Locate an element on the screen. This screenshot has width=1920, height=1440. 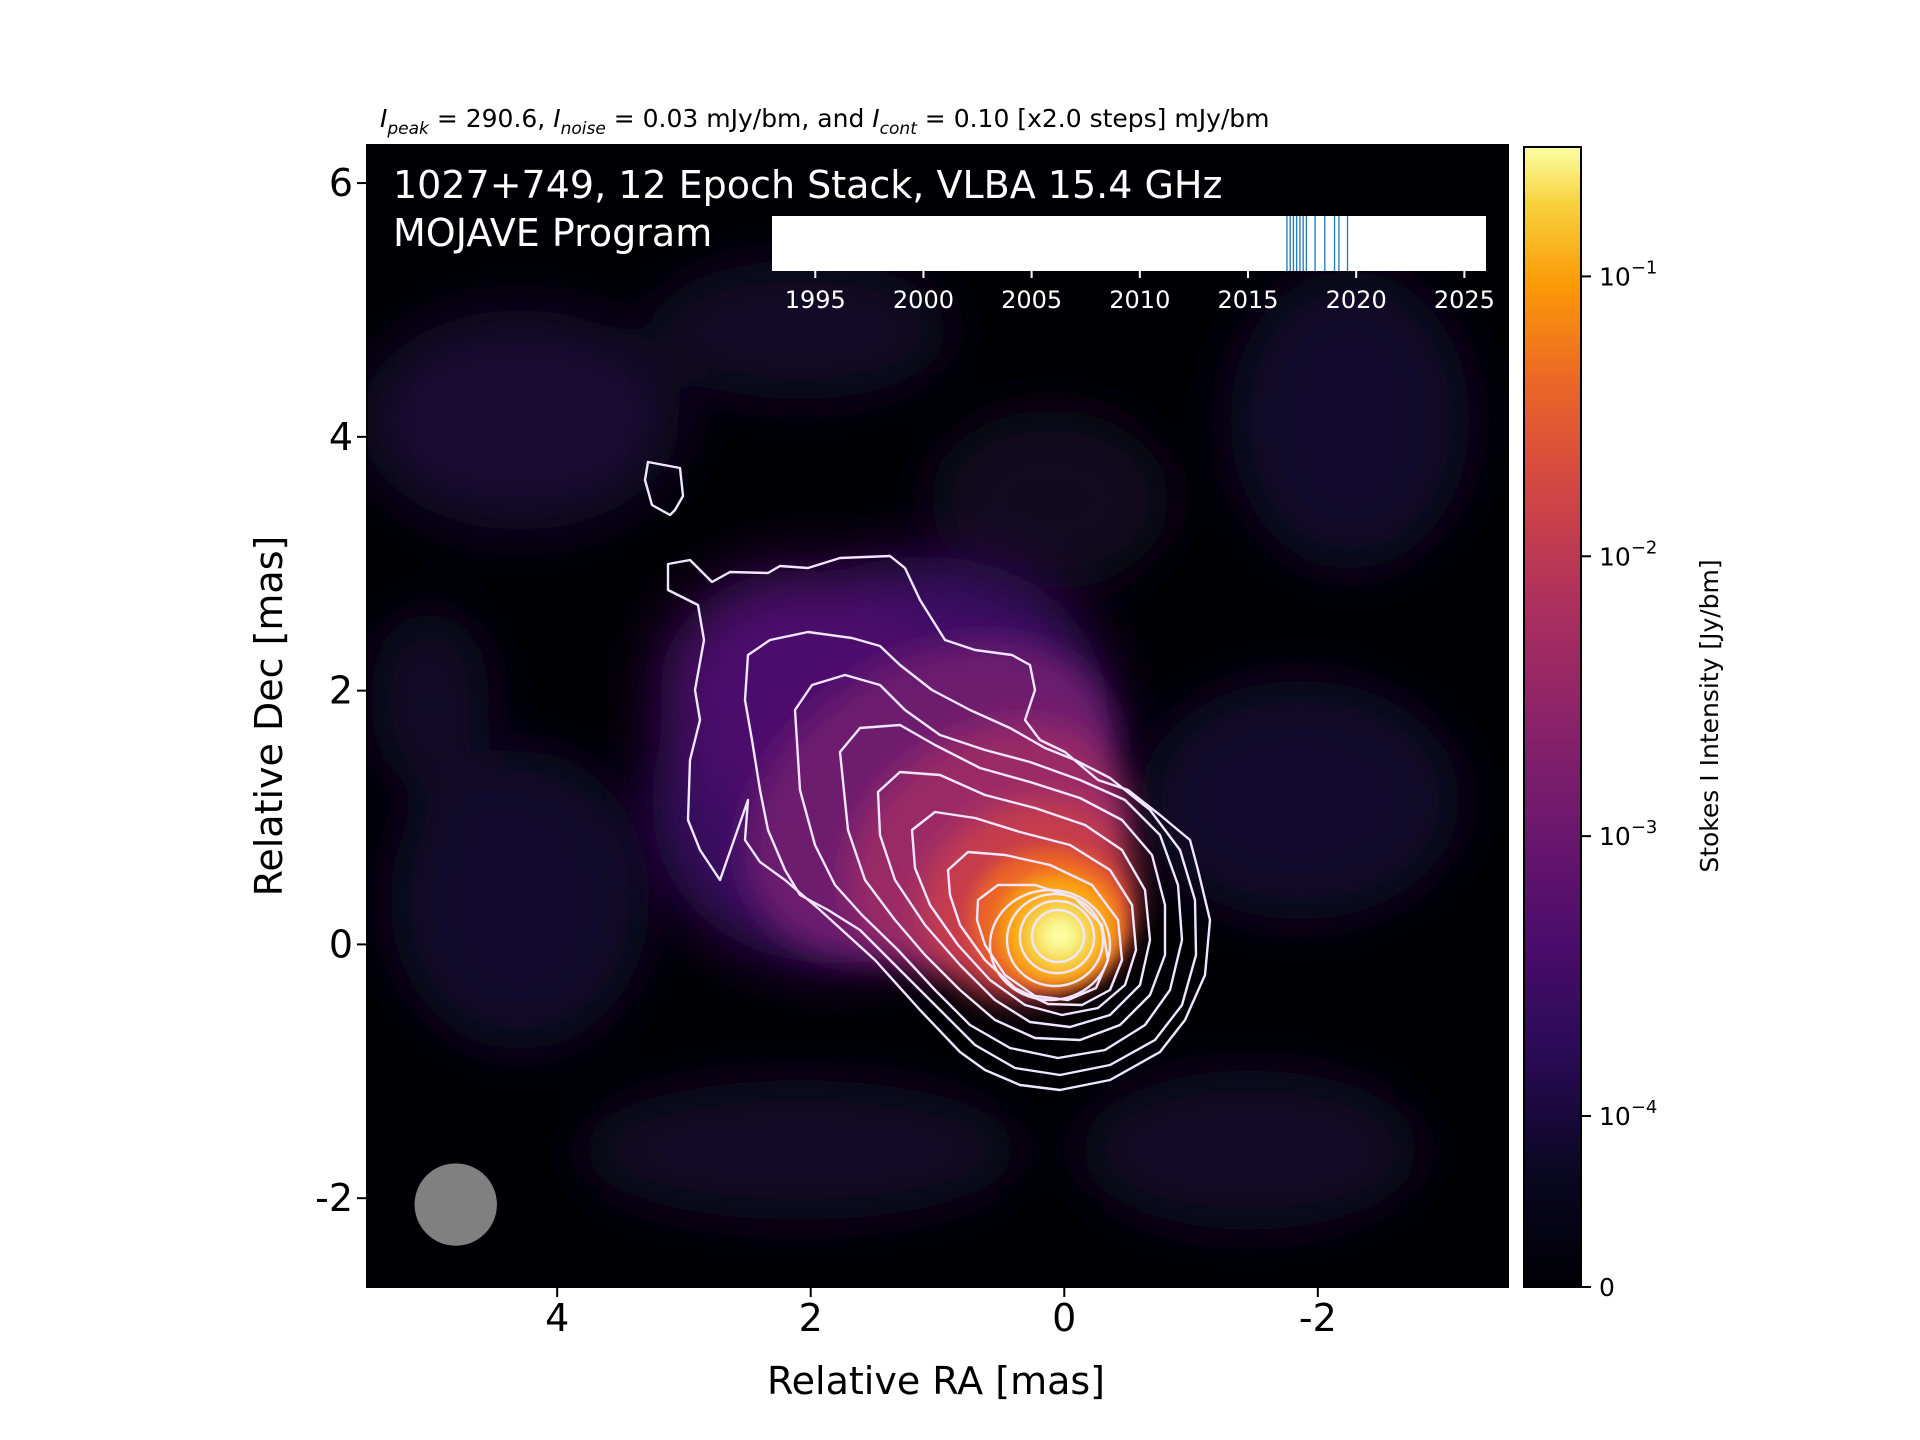
contour-level-1b is located at coordinates (664, 488).